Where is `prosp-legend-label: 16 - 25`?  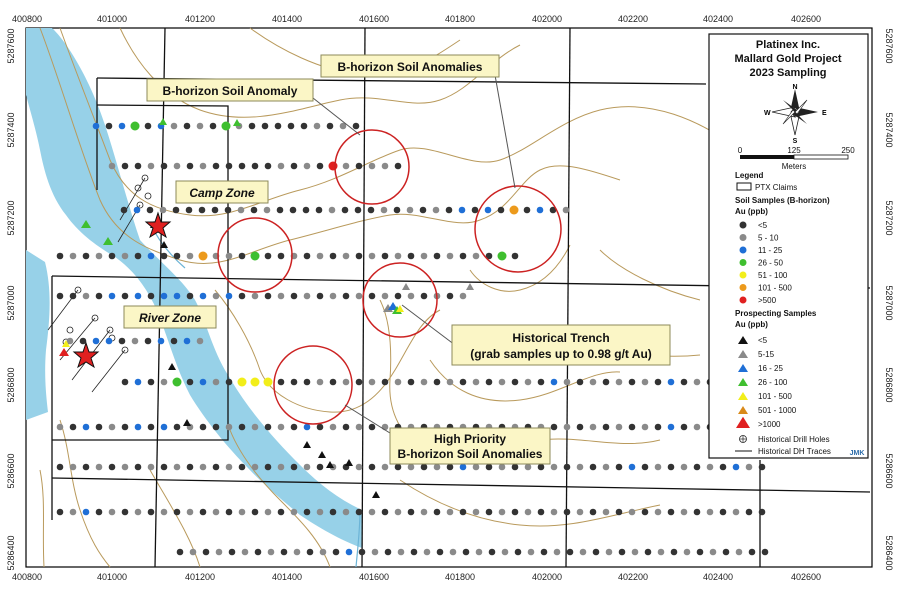 prosp-legend-label: 16 - 25 is located at coordinates (770, 368).